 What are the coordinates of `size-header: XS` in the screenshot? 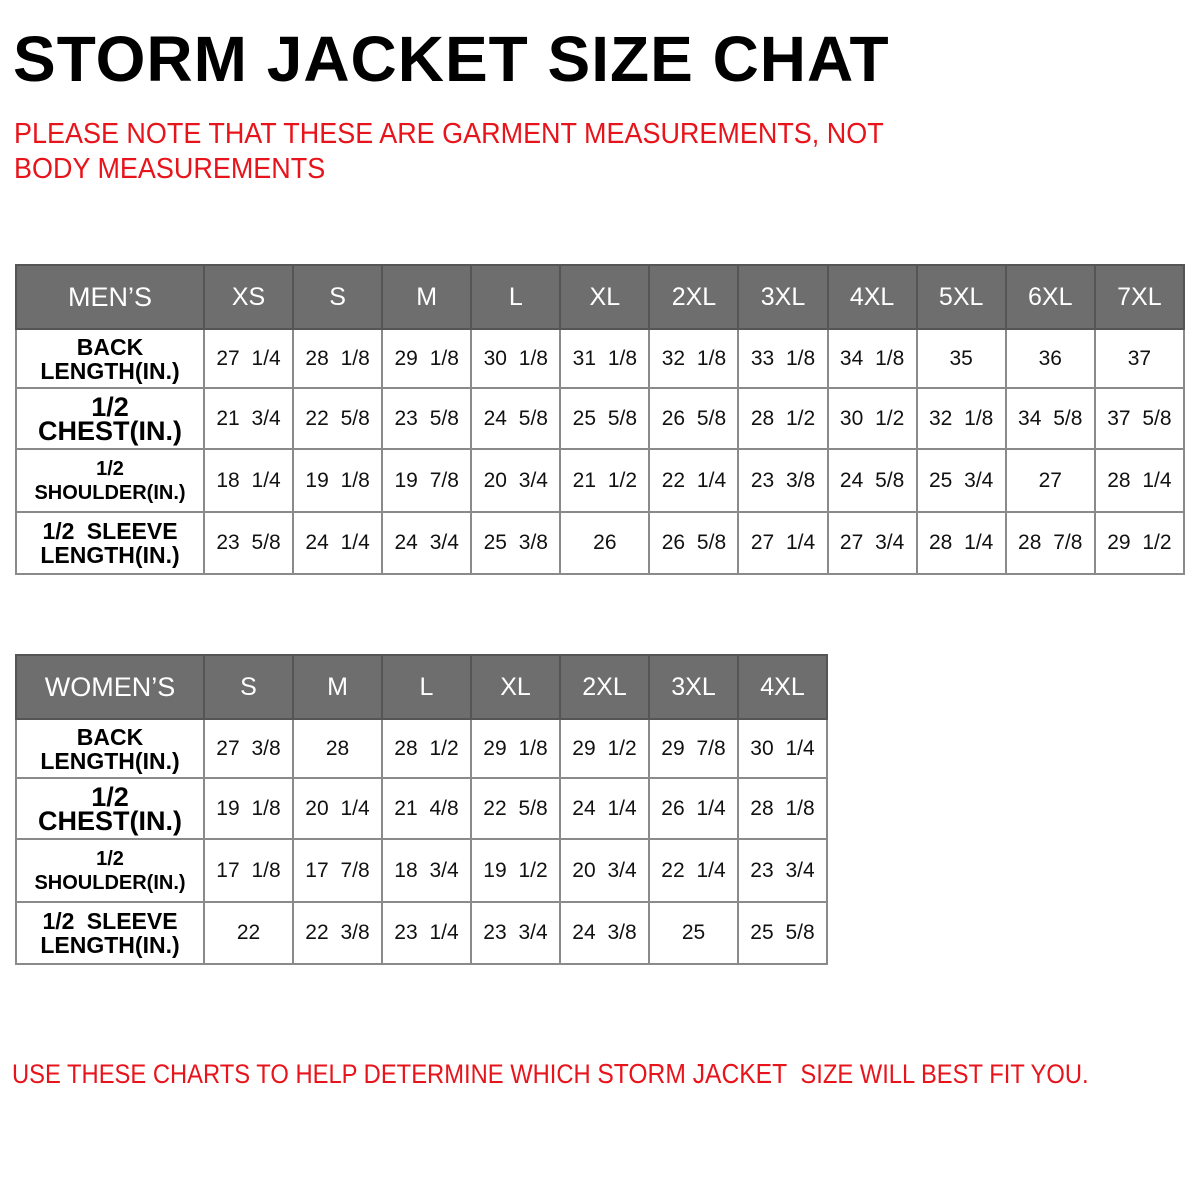 It's located at (248, 297).